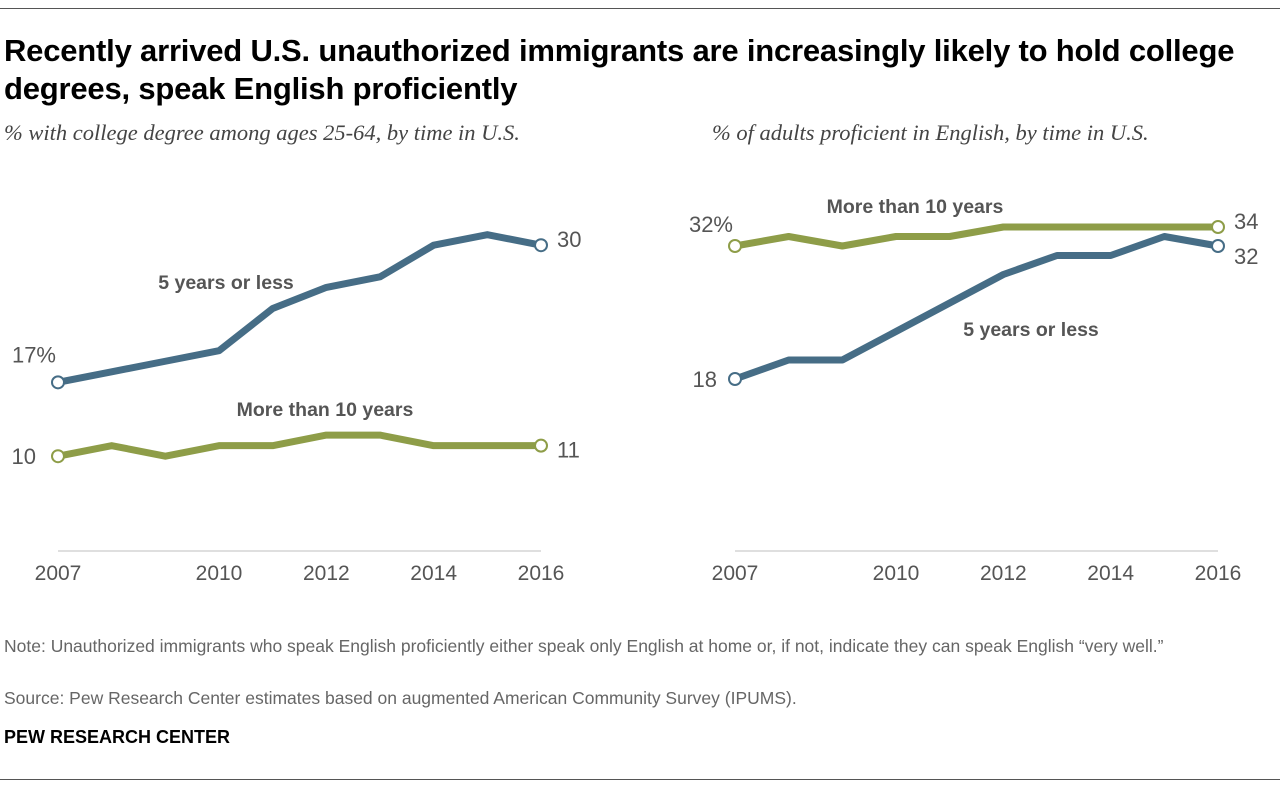  I want to click on series-start-label: 18, so click(705, 379).